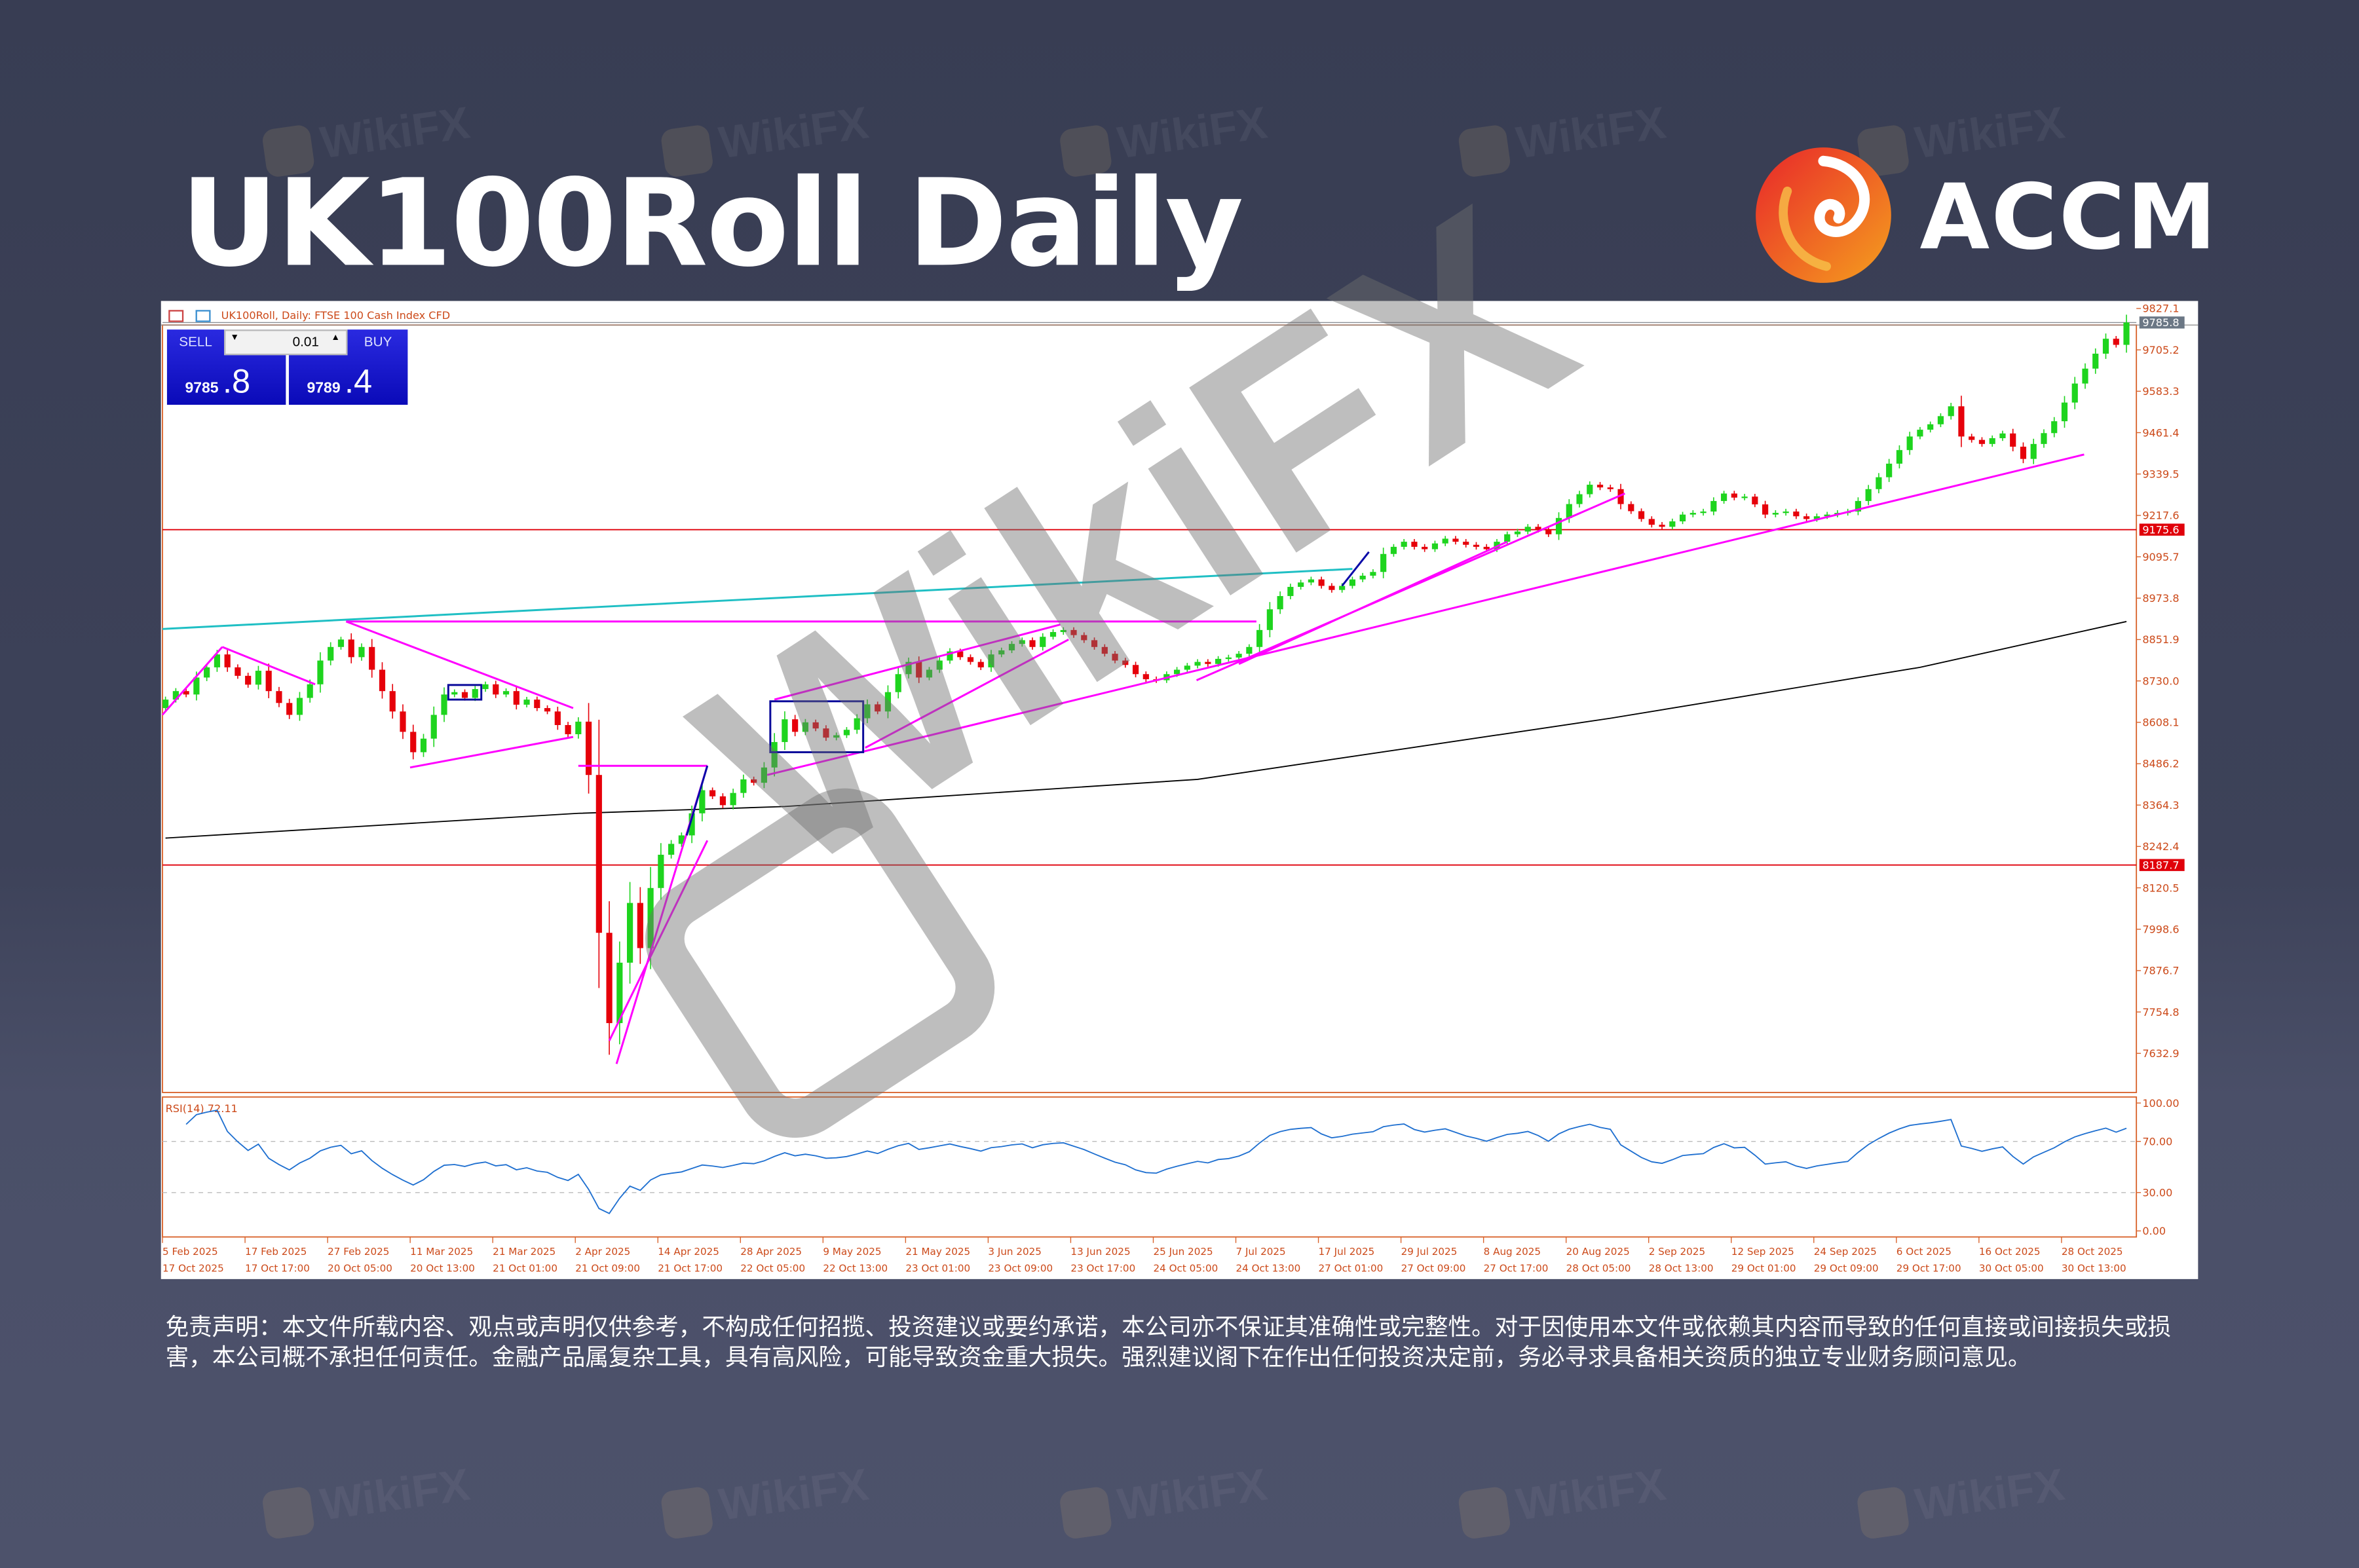  What do you see at coordinates (2160, 474) in the screenshot?
I see `y-tick-label: 9339.5` at bounding box center [2160, 474].